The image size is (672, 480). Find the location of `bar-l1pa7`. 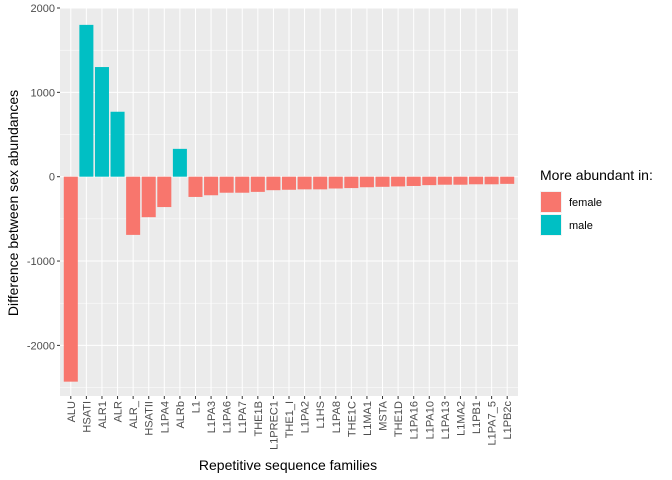

bar-l1pa7 is located at coordinates (242, 184).